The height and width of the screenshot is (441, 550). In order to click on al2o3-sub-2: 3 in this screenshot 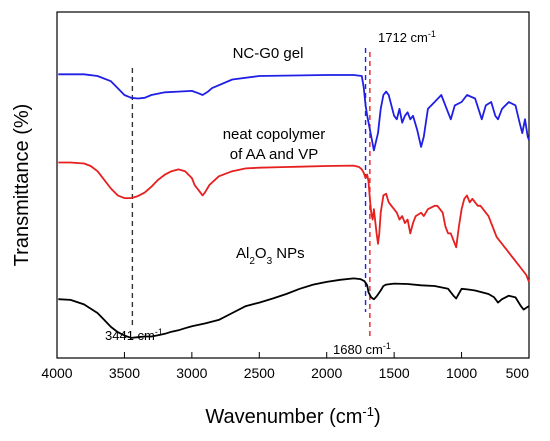, I will do `click(270, 261)`.